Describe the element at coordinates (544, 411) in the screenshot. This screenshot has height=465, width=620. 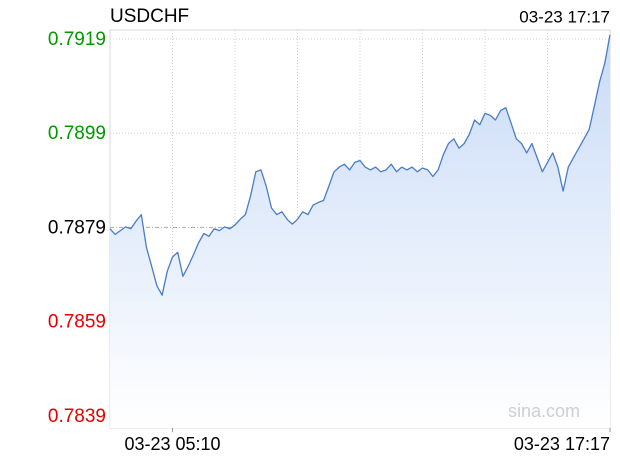
I see `watermark: sina.com` at that location.